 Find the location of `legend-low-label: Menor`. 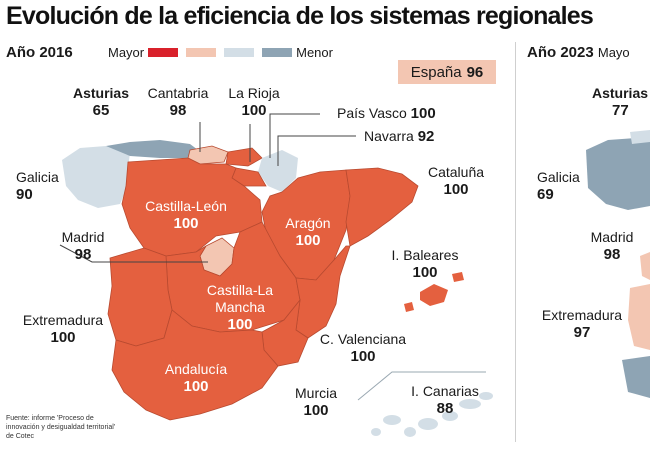

legend-low-label: Menor is located at coordinates (314, 52).